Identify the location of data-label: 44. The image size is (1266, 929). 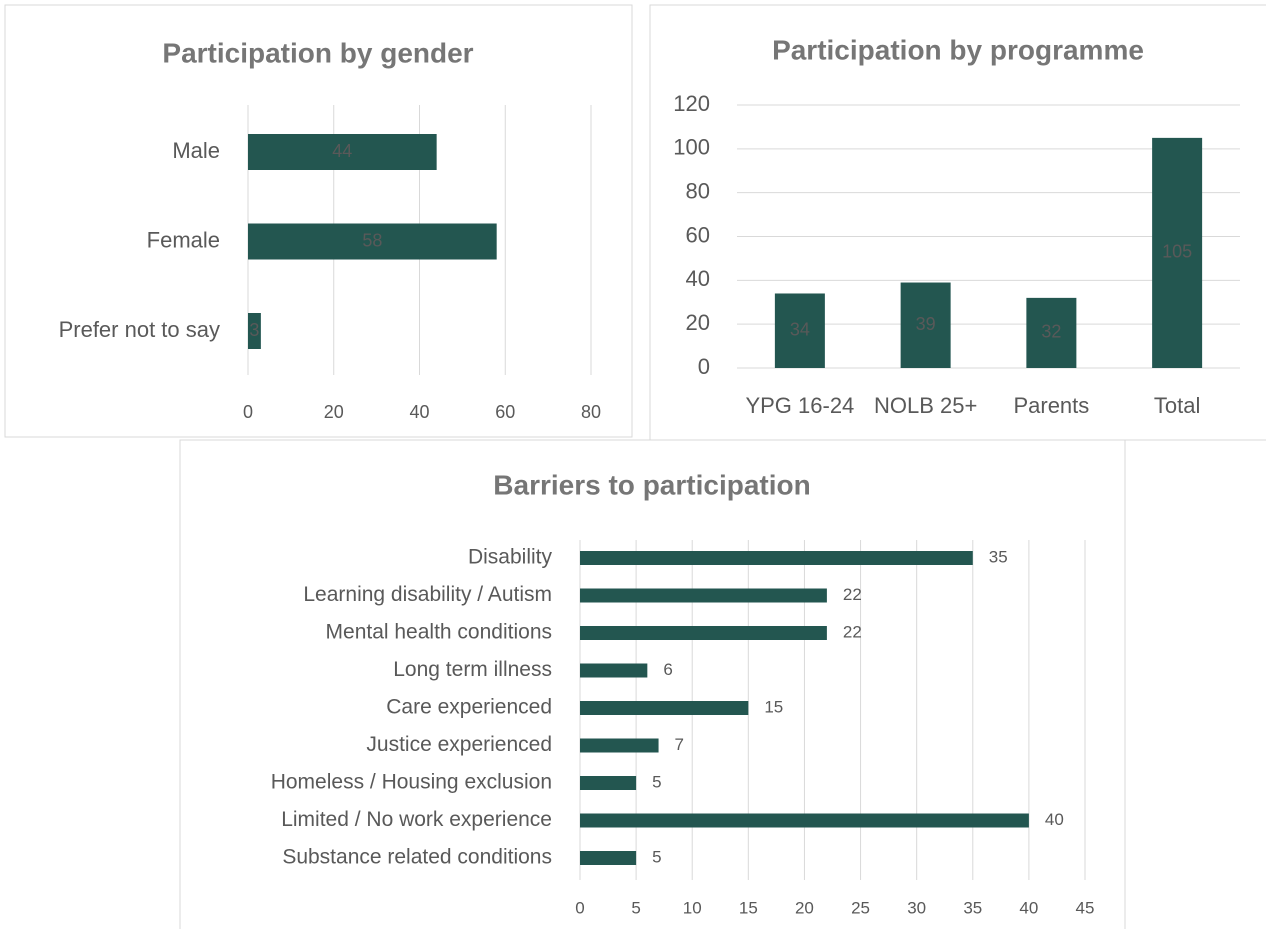
(342, 151).